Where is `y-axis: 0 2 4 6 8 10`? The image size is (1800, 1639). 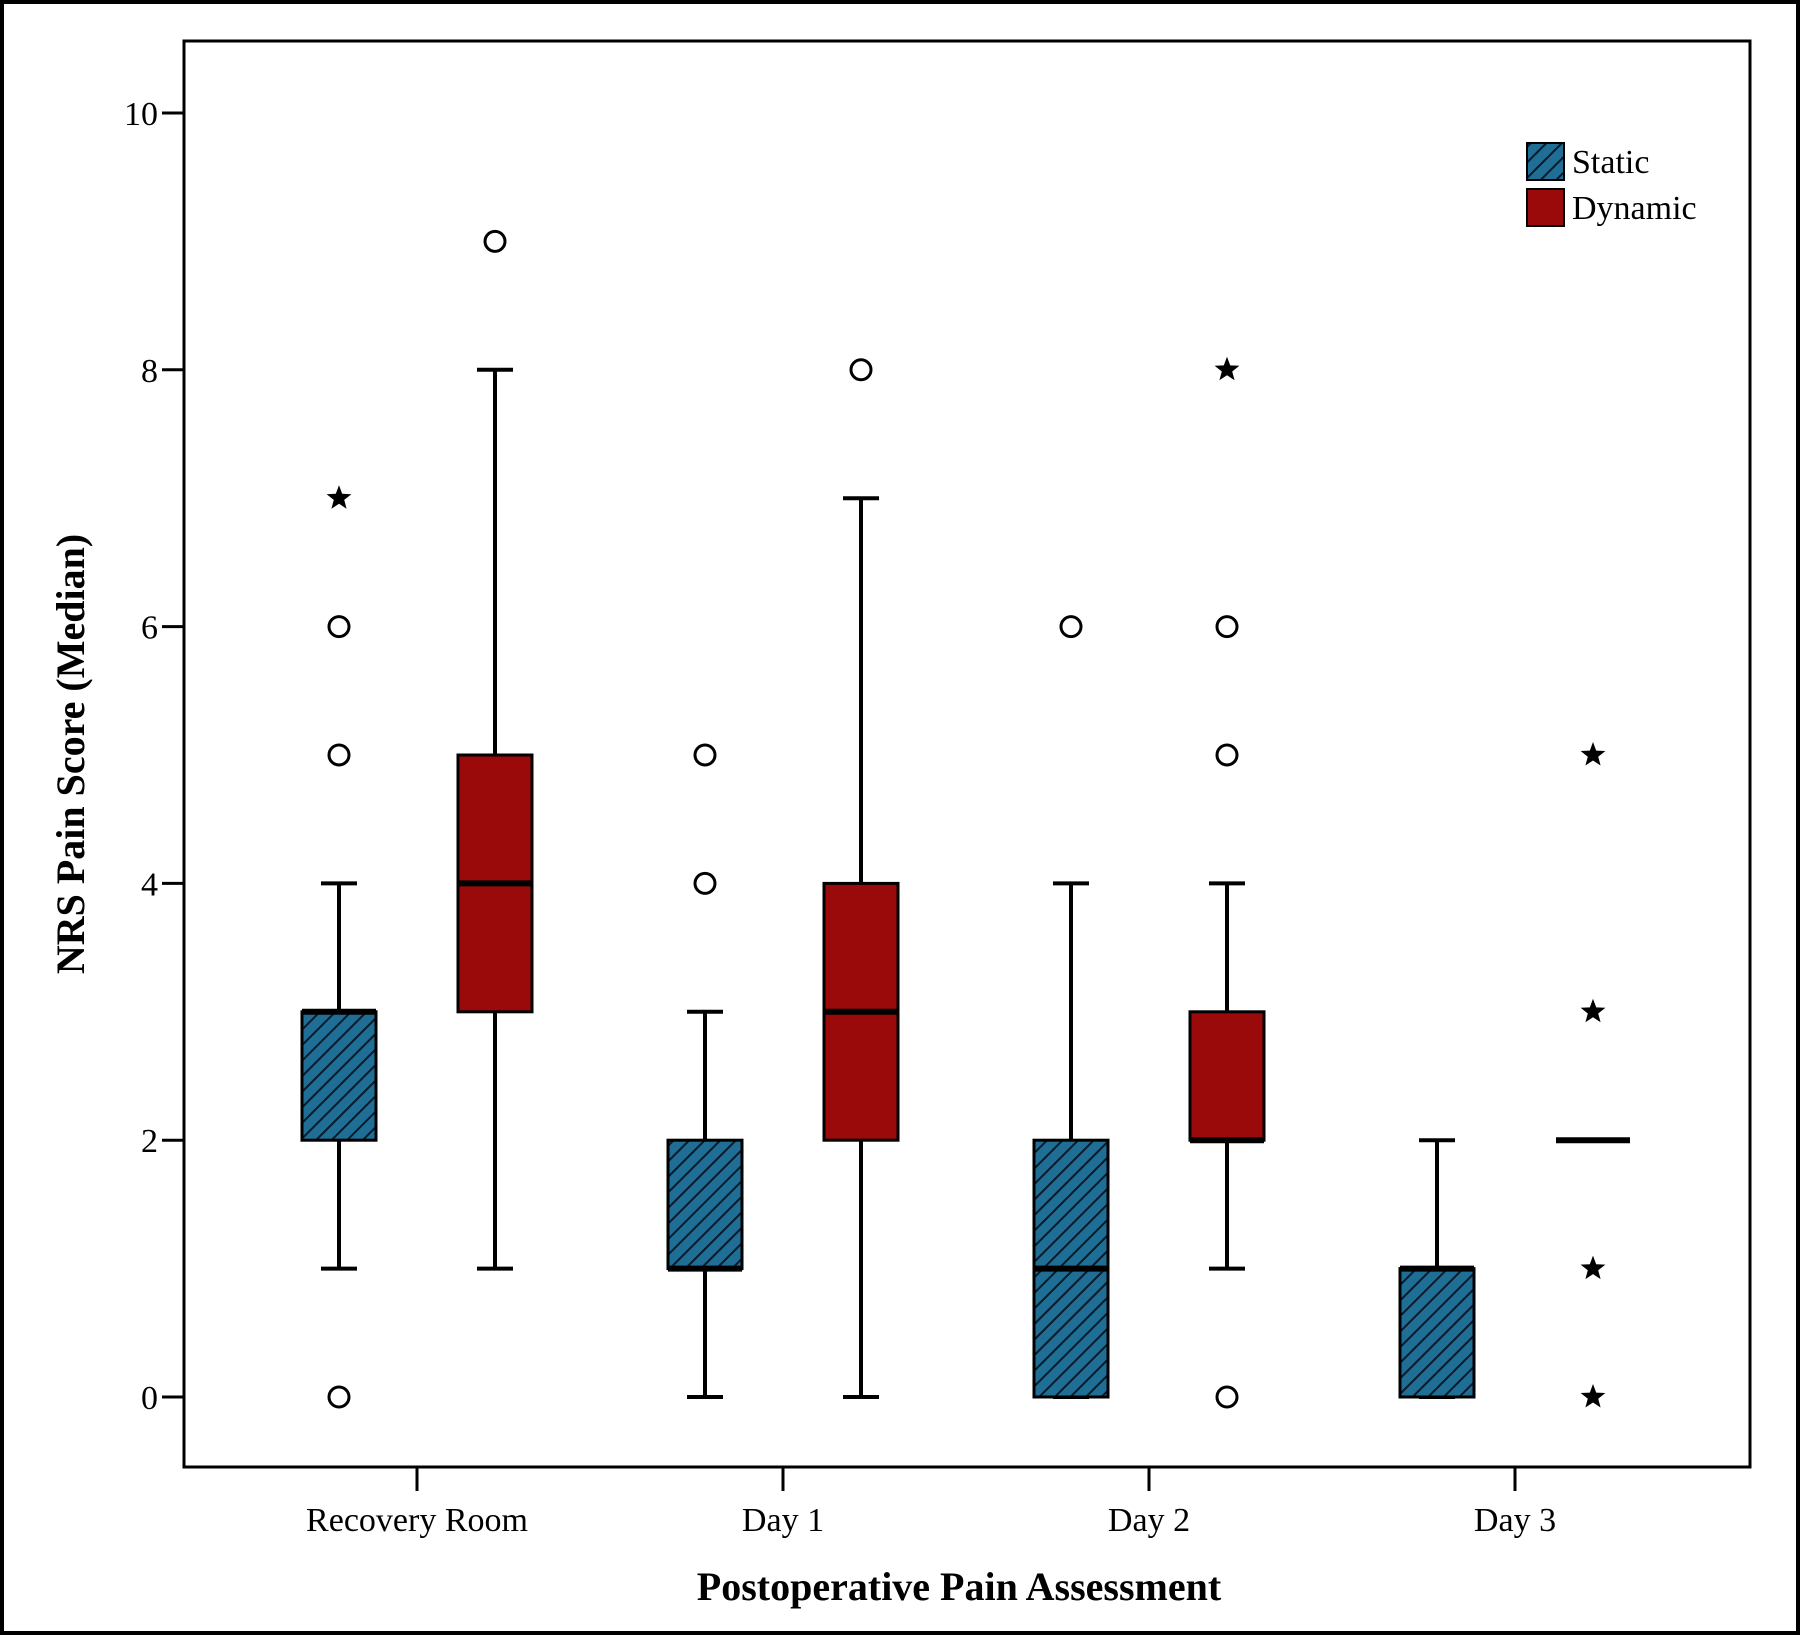 y-axis: 0 2 4 6 8 10 is located at coordinates (154, 756).